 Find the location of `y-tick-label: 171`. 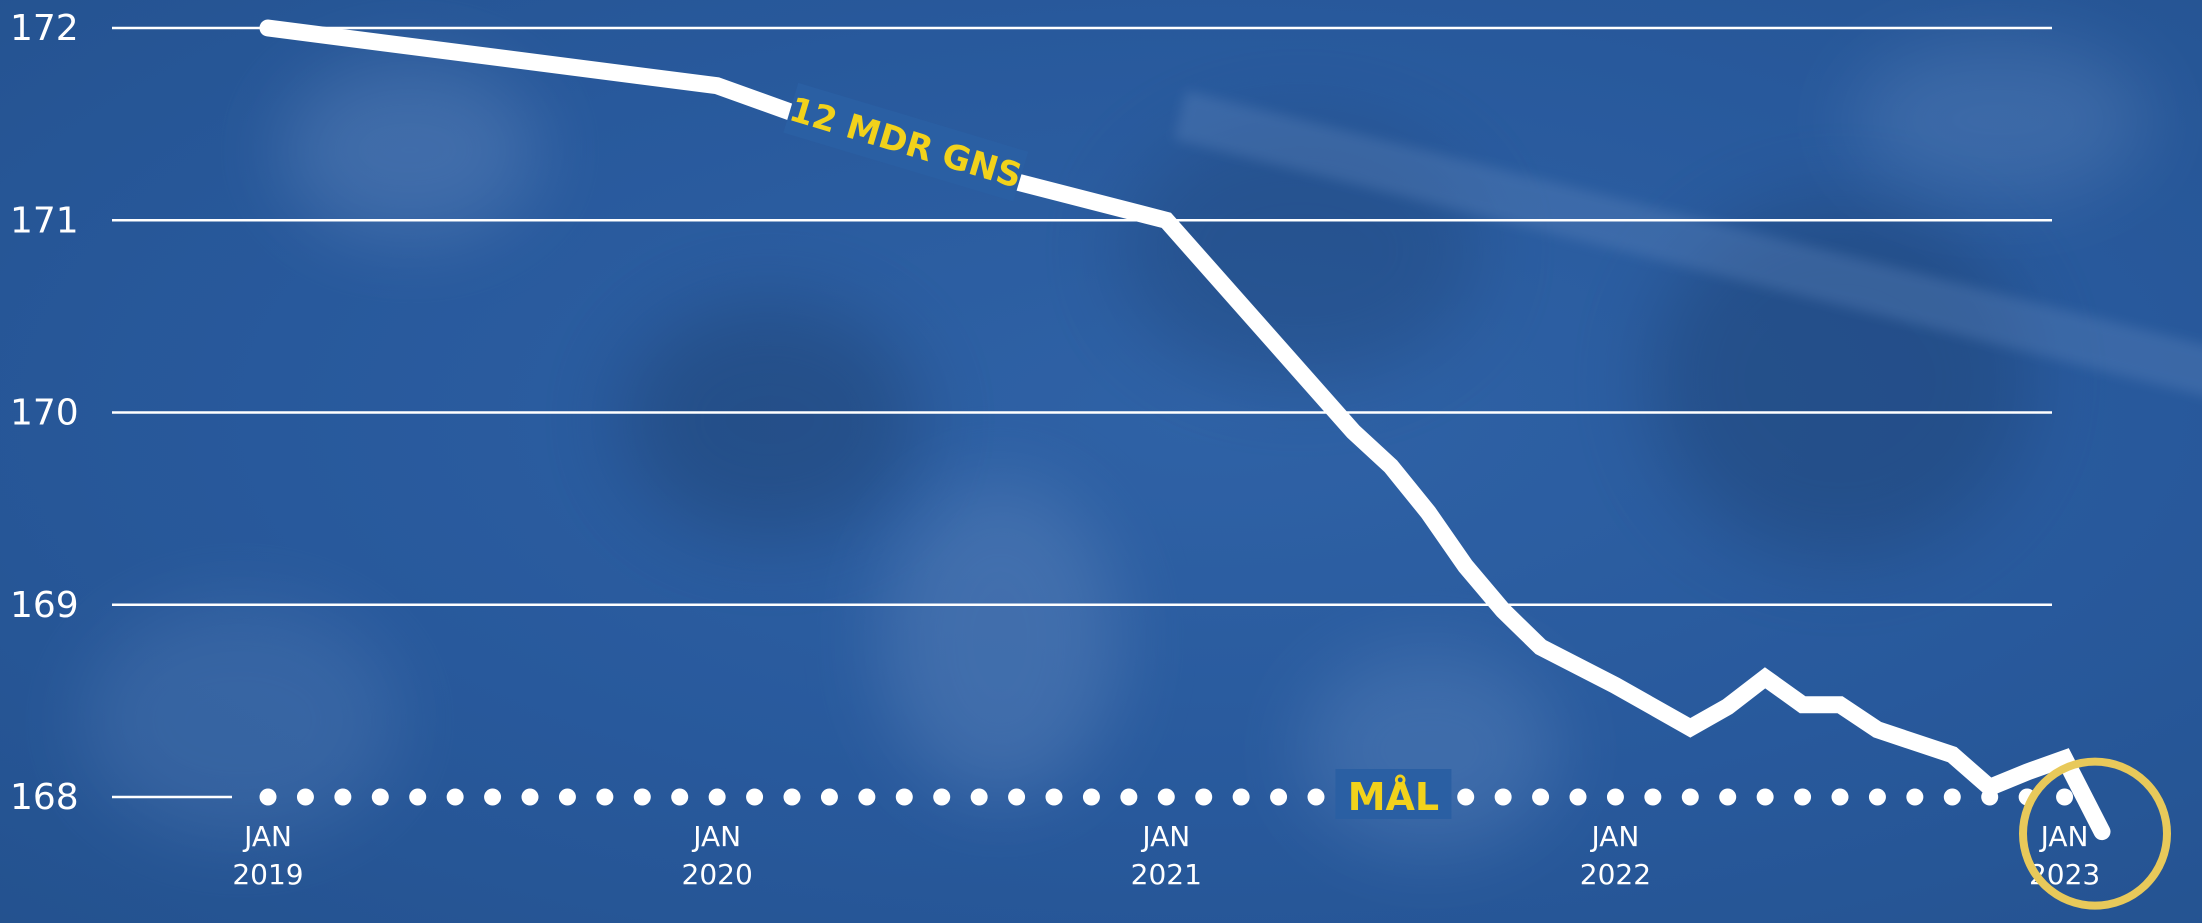

y-tick-label: 171 is located at coordinates (44, 220).